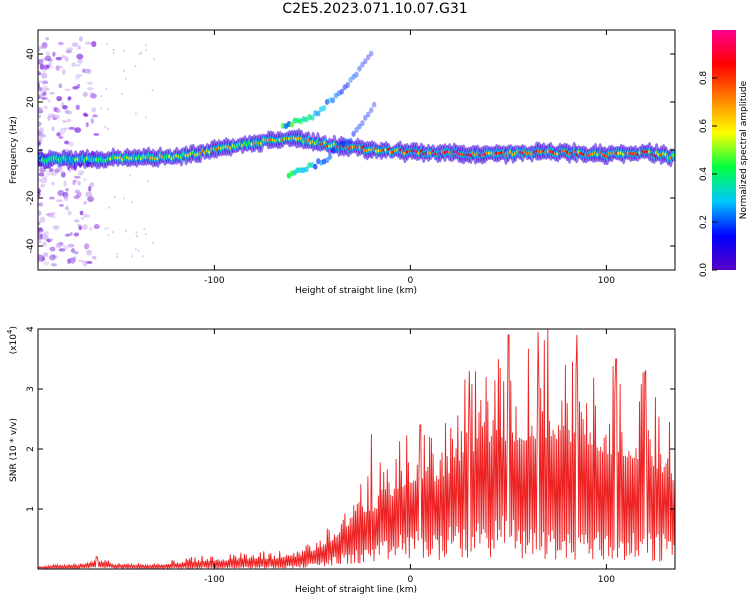 This screenshot has width=750, height=600. What do you see at coordinates (744, 149) in the screenshot?
I see `colorbar-label: Normalized spectral amplitude` at bounding box center [744, 149].